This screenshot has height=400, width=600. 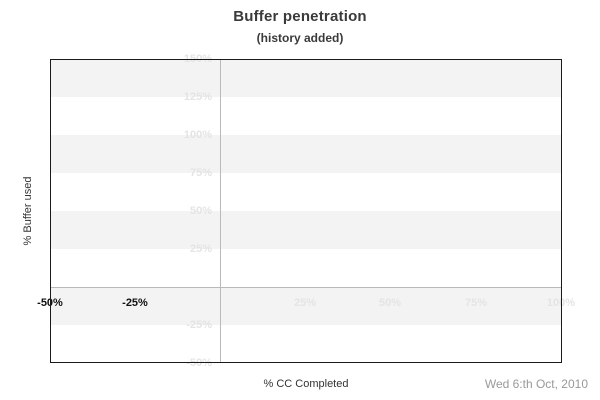 What do you see at coordinates (536, 384) in the screenshot?
I see `date-stamp: Wed 6:th Oct, 2010` at bounding box center [536, 384].